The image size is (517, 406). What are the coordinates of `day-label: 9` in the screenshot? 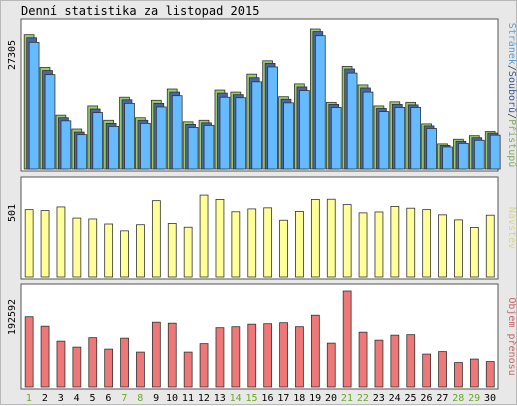 It's located at (156, 398).